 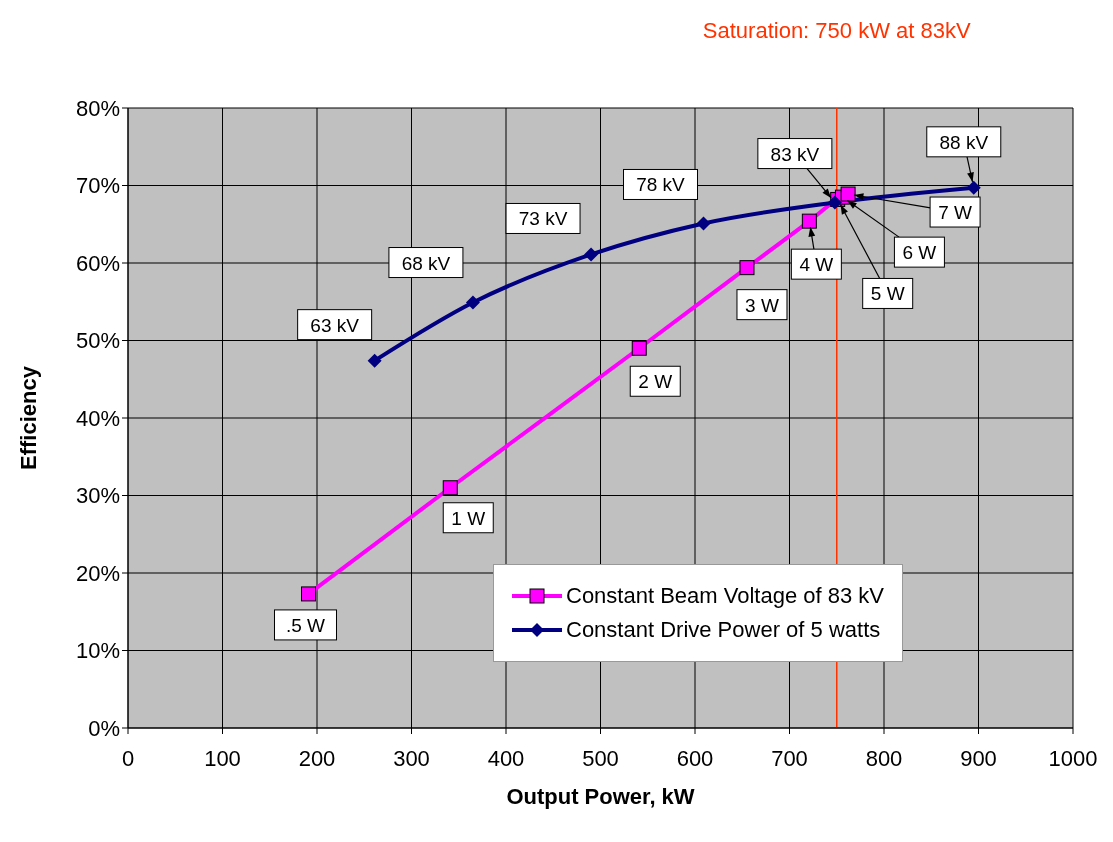 What do you see at coordinates (725, 596) in the screenshot?
I see `legend-label: Constant Beam Voltage of 83 kV` at bounding box center [725, 596].